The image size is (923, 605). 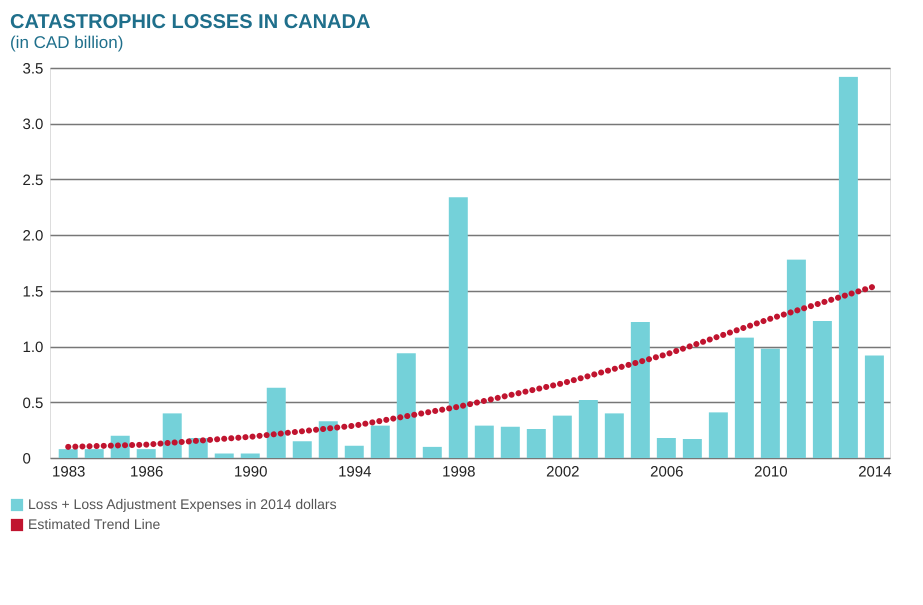 I want to click on legend-label: Loss + Loss Adjustment Expenses in 2014 dollars, so click(x=182, y=504).